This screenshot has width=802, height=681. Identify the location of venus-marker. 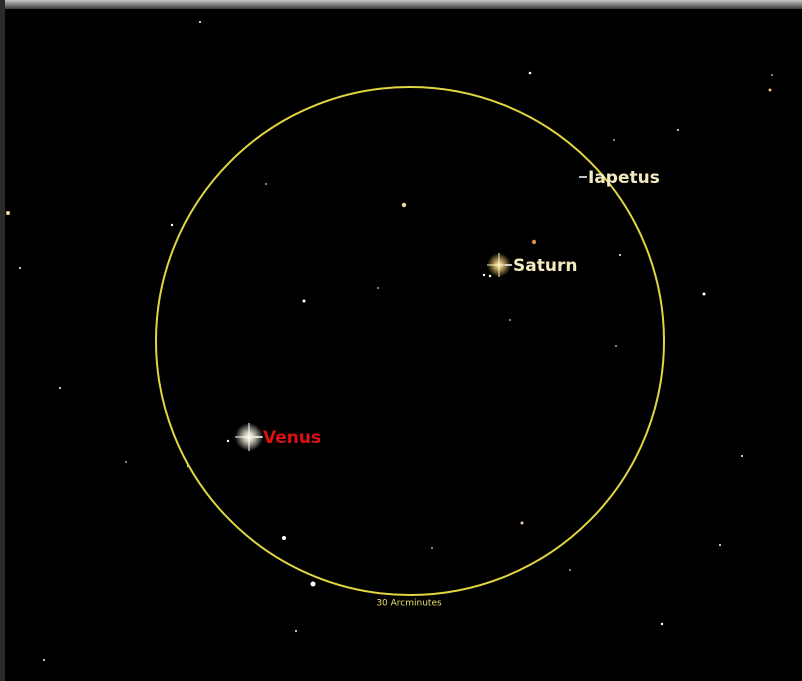
(249, 437).